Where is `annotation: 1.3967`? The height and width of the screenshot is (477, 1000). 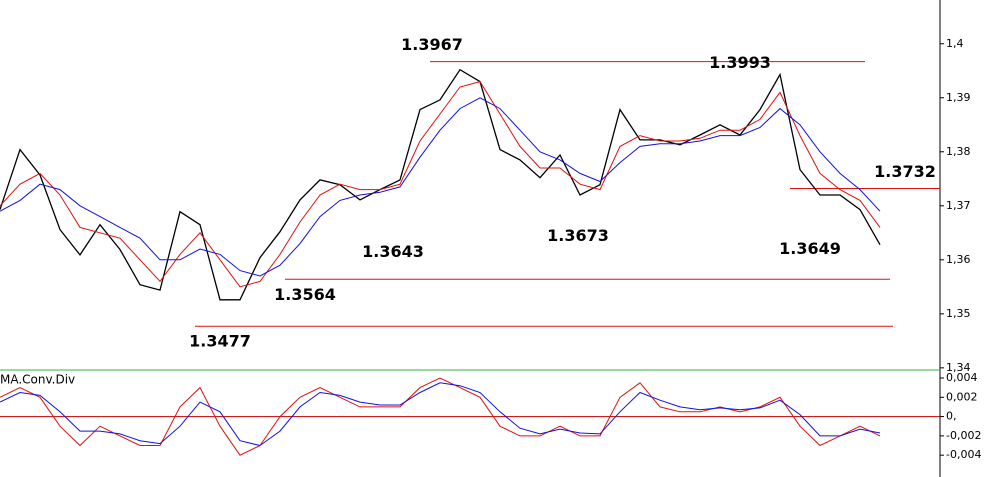
annotation: 1.3967 is located at coordinates (432, 44).